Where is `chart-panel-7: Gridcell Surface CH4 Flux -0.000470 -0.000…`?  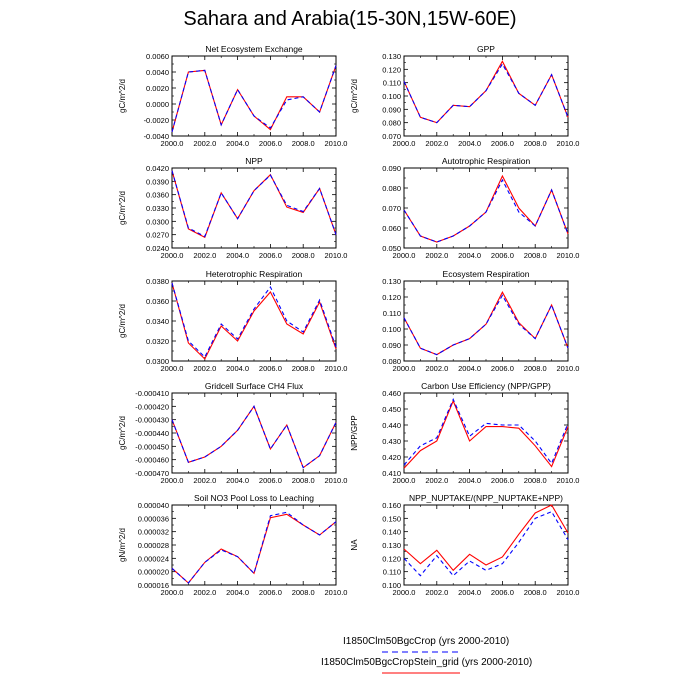 chart-panel-7: Gridcell Surface CH4 Flux -0.000470 -0.000… is located at coordinates (232, 433).